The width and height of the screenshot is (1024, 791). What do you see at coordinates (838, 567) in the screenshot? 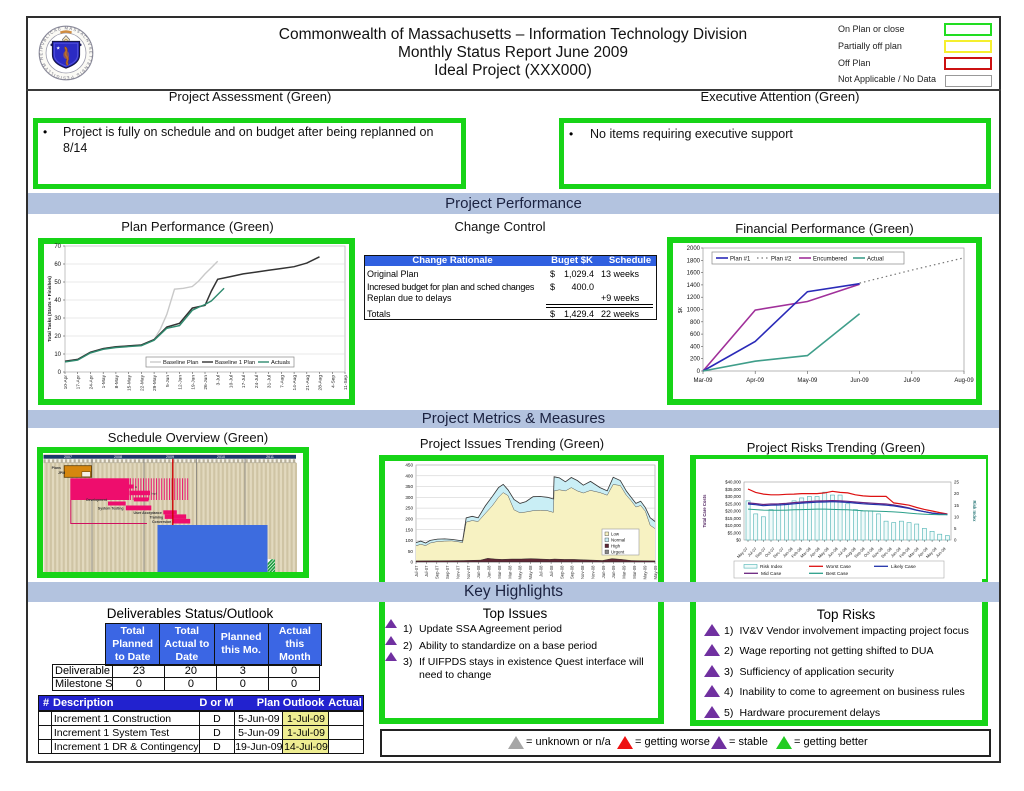
I see `svg-text: Worst Case` at bounding box center [838, 567].